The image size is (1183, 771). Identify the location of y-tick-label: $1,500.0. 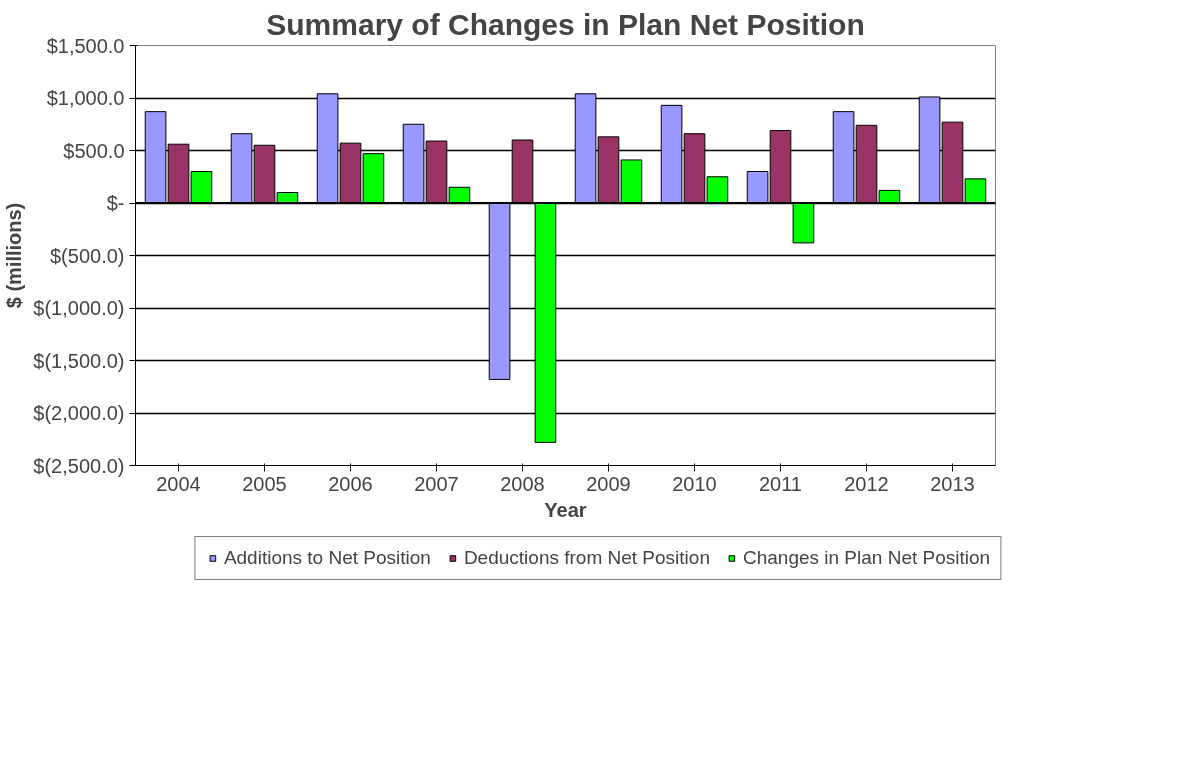
(85, 45).